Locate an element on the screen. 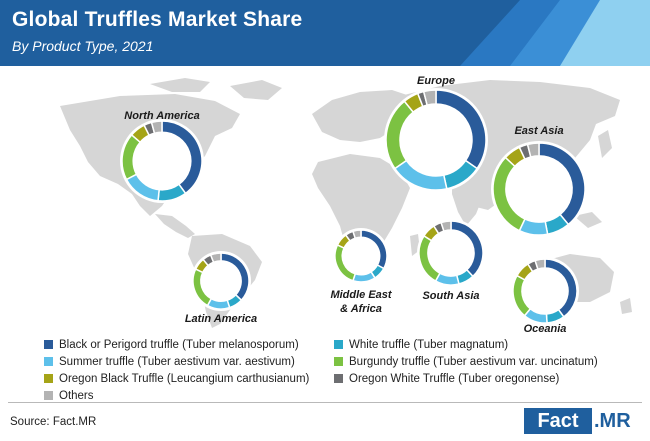 The width and height of the screenshot is (650, 441). donut-east-asia: East Asia is located at coordinates (539, 181).